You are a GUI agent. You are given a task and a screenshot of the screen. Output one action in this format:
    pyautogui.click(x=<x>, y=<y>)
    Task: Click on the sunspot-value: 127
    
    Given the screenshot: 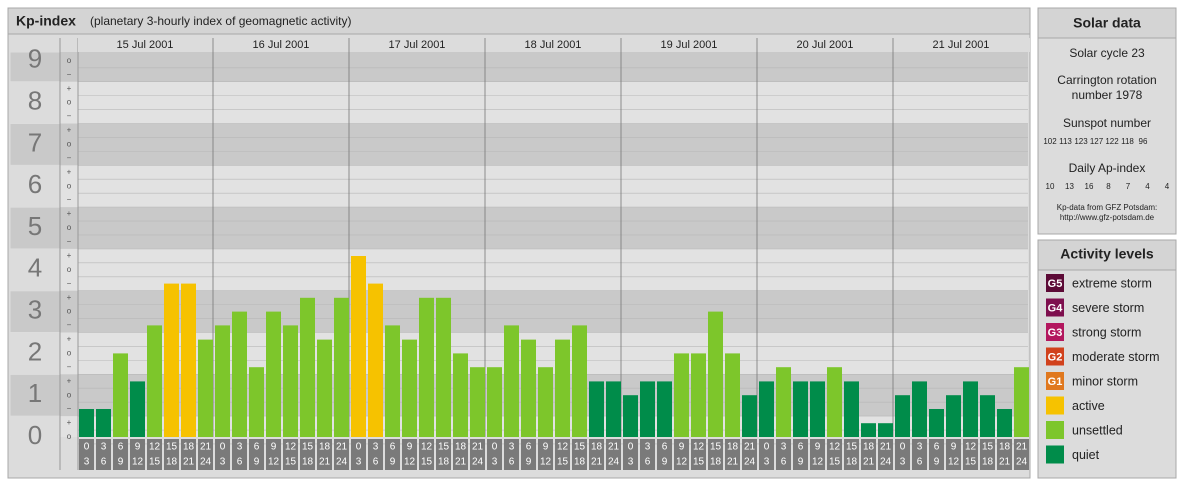 What is the action you would take?
    pyautogui.click(x=1097, y=141)
    